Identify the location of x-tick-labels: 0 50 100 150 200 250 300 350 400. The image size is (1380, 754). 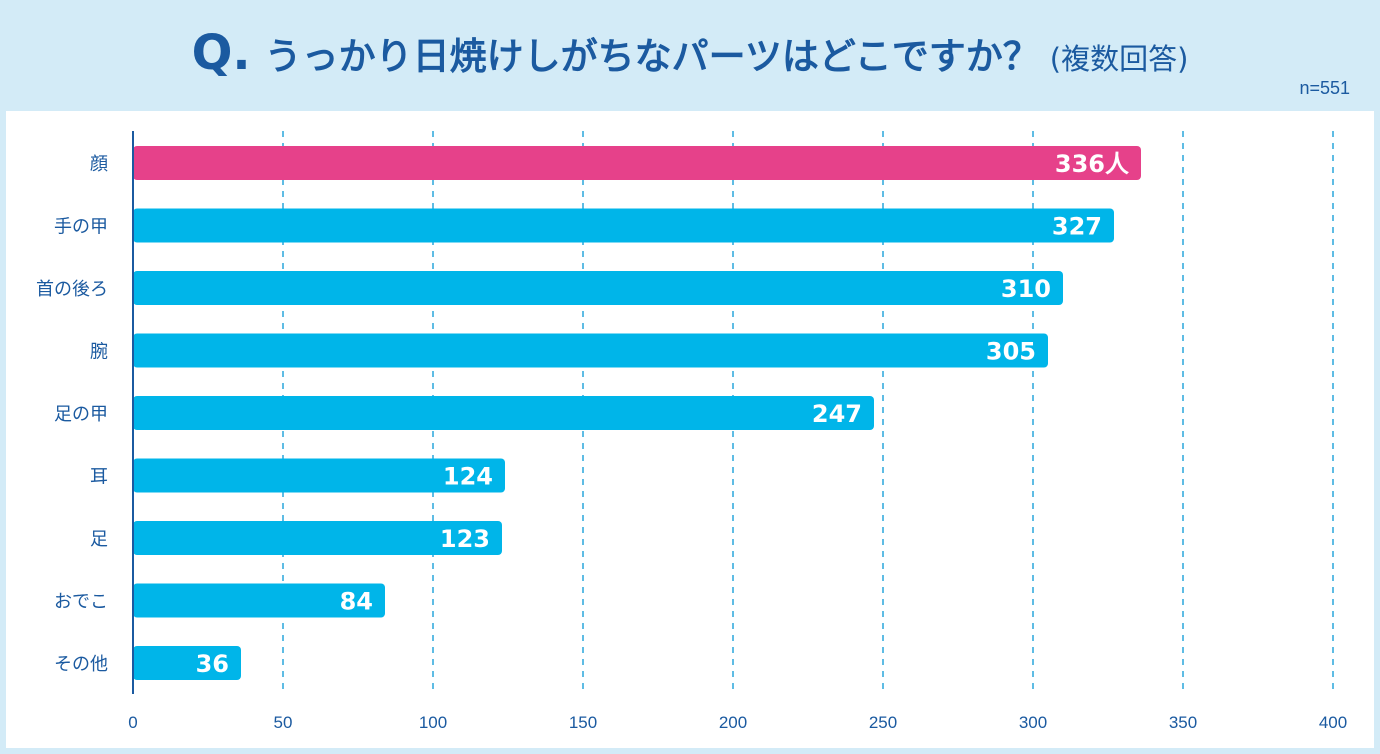
(737, 722).